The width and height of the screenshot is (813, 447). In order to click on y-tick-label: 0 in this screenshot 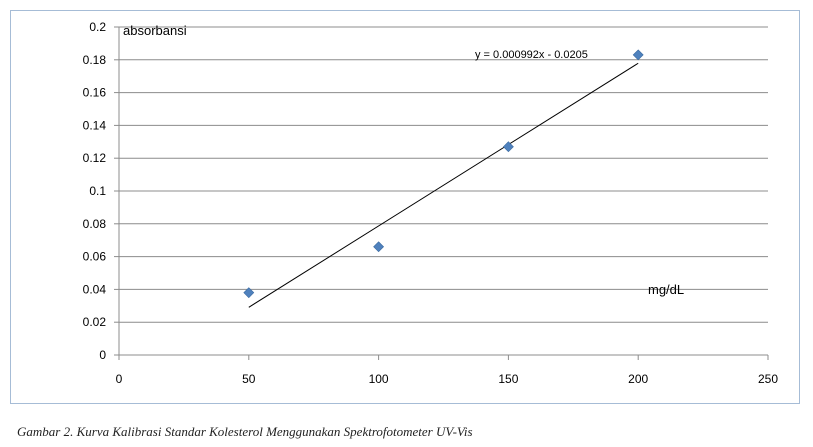, I will do `click(102, 355)`.